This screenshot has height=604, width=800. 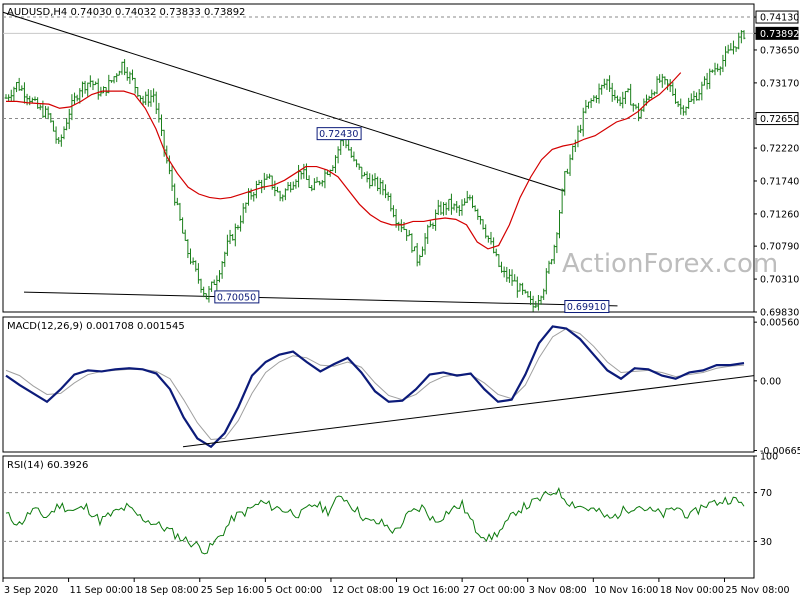 What do you see at coordinates (232, 590) in the screenshot?
I see `time-axis-label: 25 Sep 16:00` at bounding box center [232, 590].